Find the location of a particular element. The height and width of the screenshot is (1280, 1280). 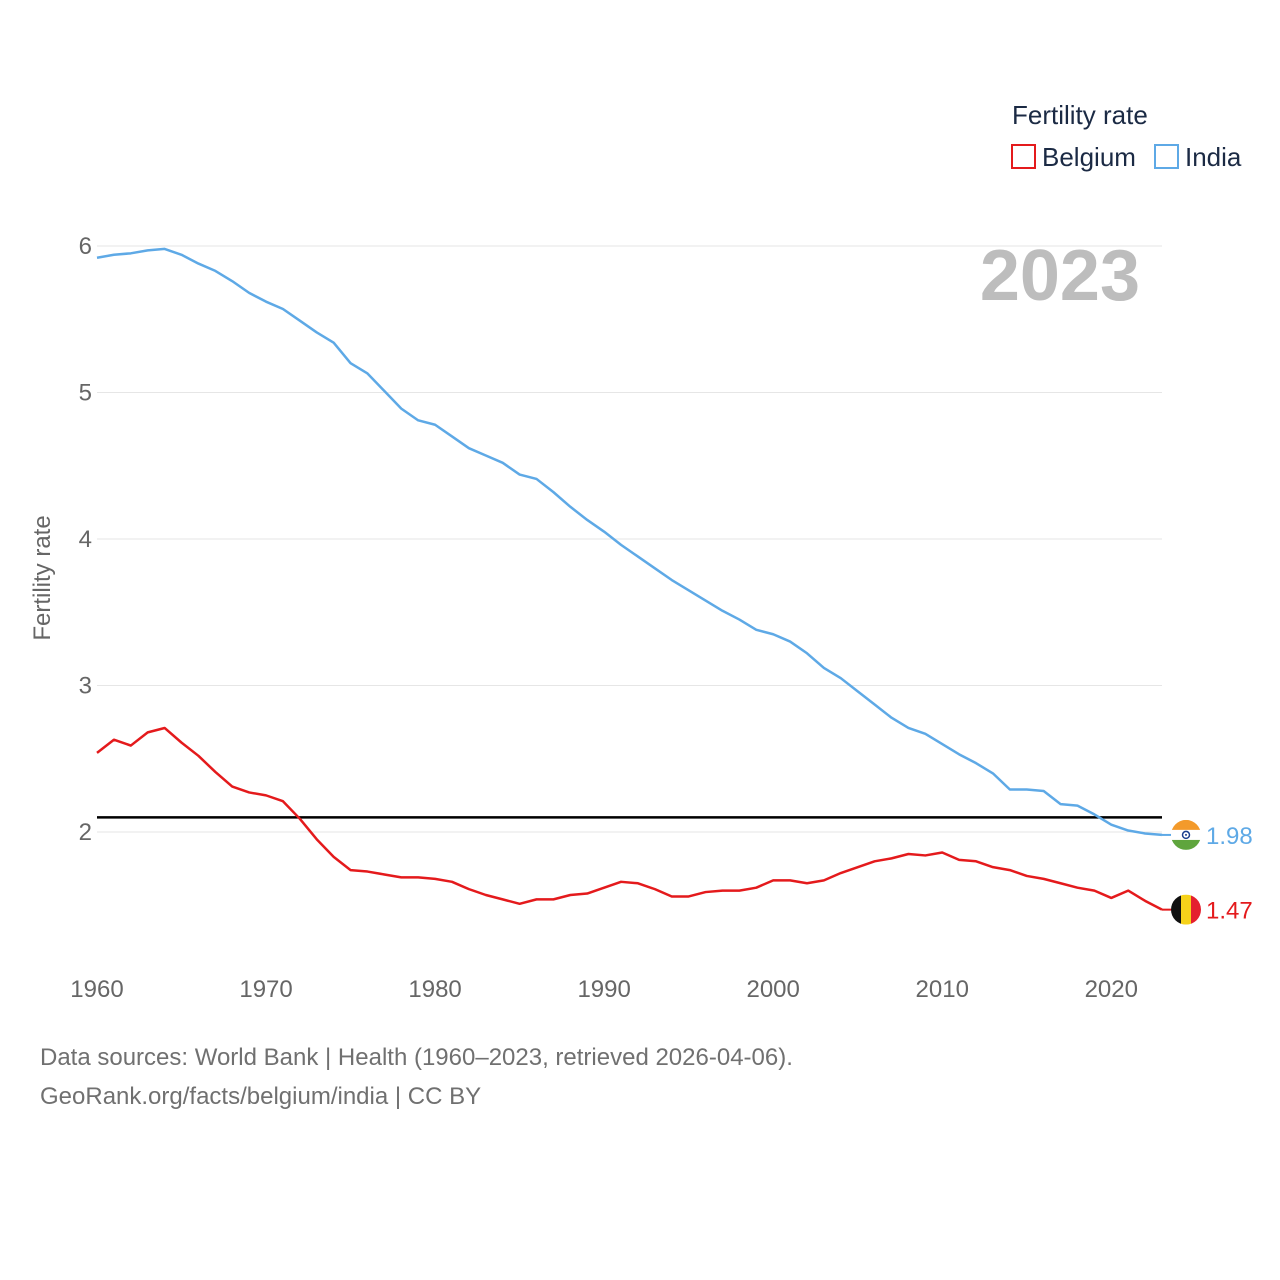

y-axis-ticks: 2 3 4 5 6 is located at coordinates (85, 539).